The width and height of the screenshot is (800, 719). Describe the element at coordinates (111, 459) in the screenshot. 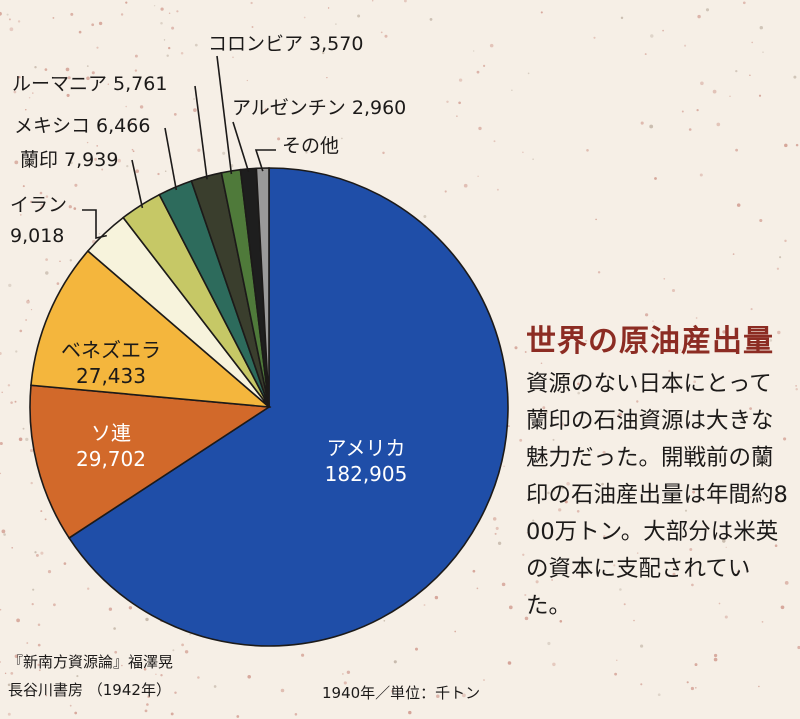

I see `slice-value: 29,702` at that location.